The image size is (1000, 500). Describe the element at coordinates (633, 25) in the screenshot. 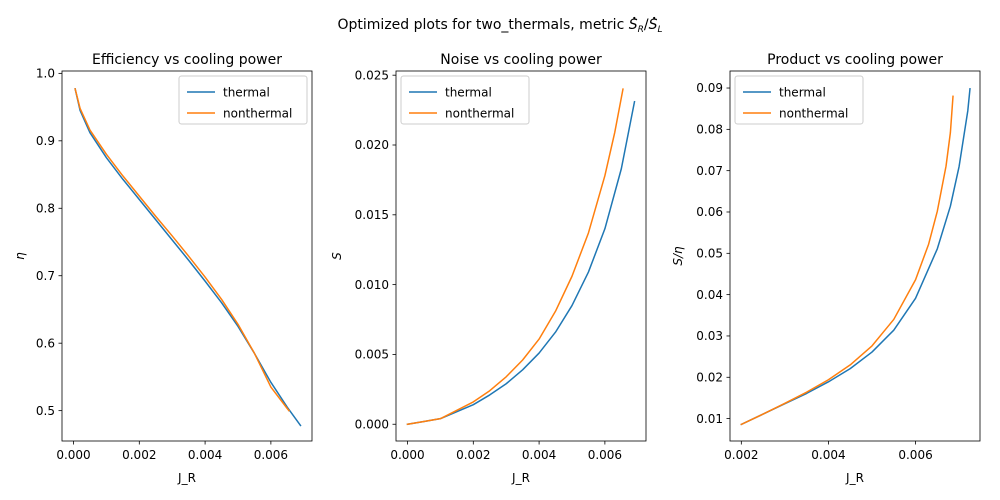

I see `suptitle-metric-R: S` at that location.